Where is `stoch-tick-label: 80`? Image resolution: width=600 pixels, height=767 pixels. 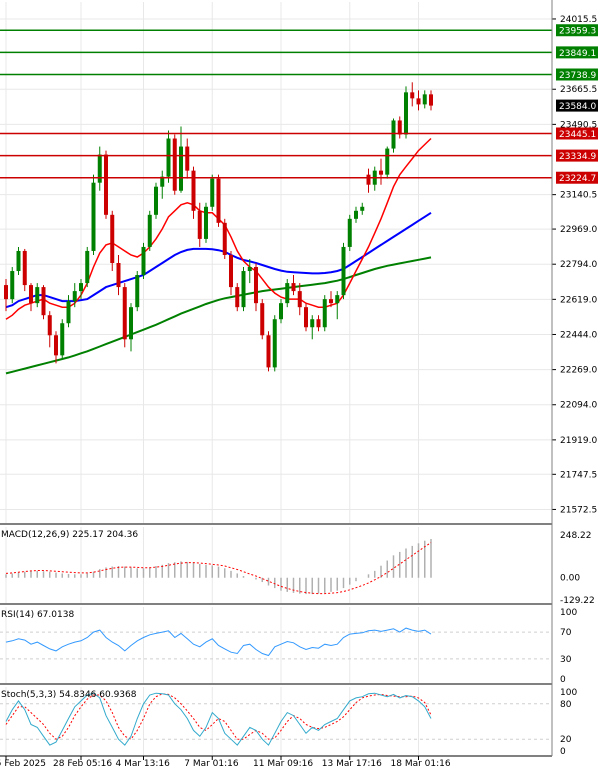
stoch-tick-label: 80 is located at coordinates (566, 705).